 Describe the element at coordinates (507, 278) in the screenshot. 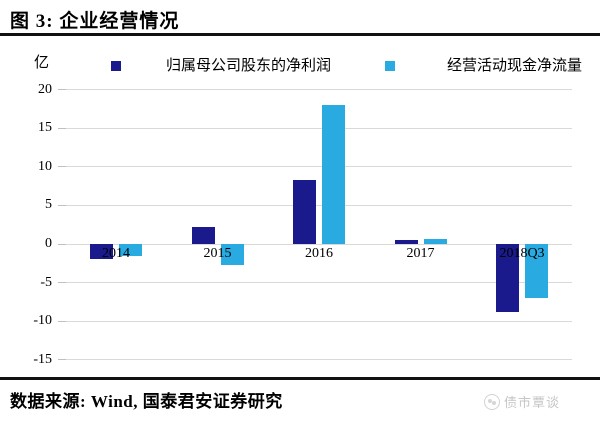

I see `bar-net-profit-2018Q3` at that location.